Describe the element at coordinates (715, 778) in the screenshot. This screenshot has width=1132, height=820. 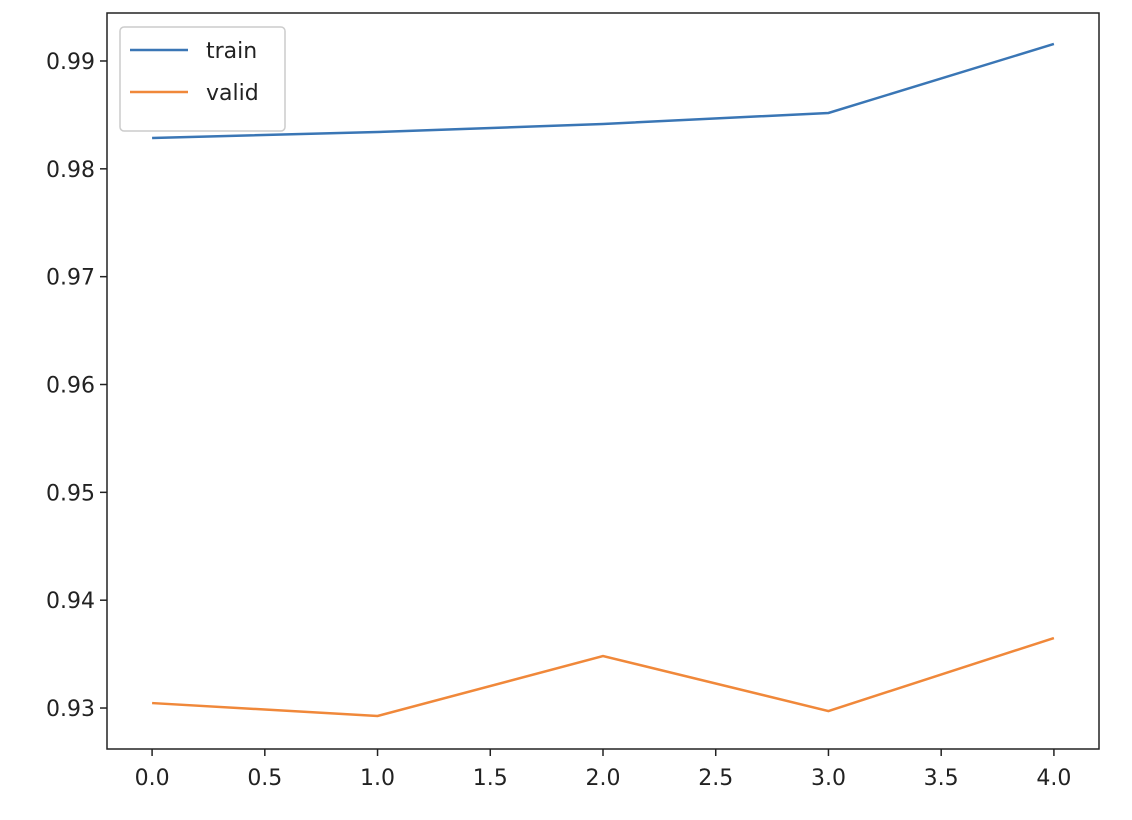
I see `x-tick-label: 2.5` at that location.